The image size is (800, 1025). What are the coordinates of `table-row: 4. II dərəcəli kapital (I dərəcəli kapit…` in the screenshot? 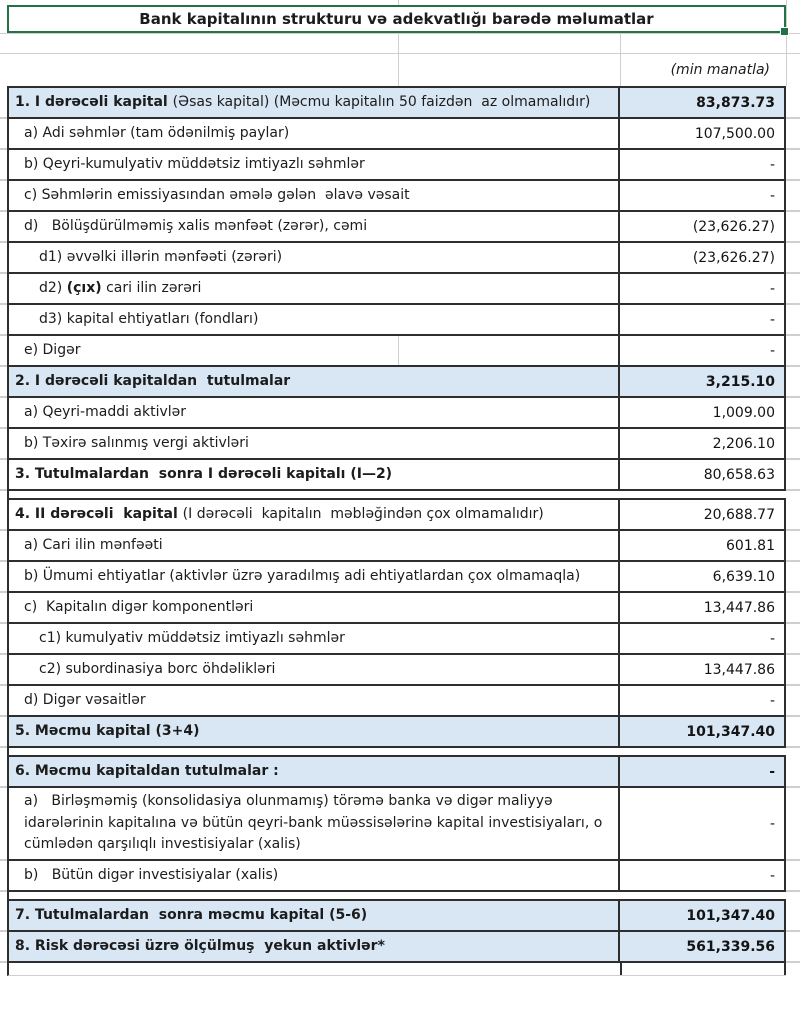 It's located at (400, 515).